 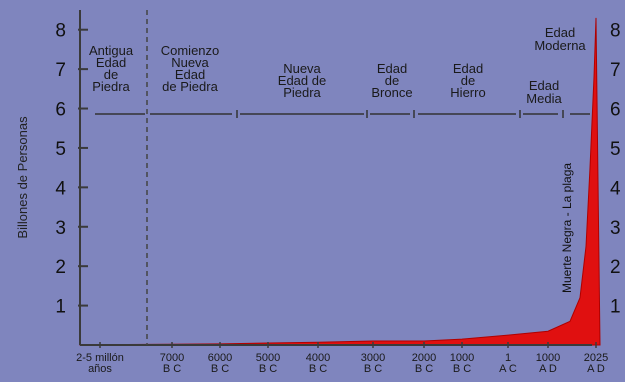 What do you see at coordinates (60, 188) in the screenshot?
I see `y-tick-label-left: 4` at bounding box center [60, 188].